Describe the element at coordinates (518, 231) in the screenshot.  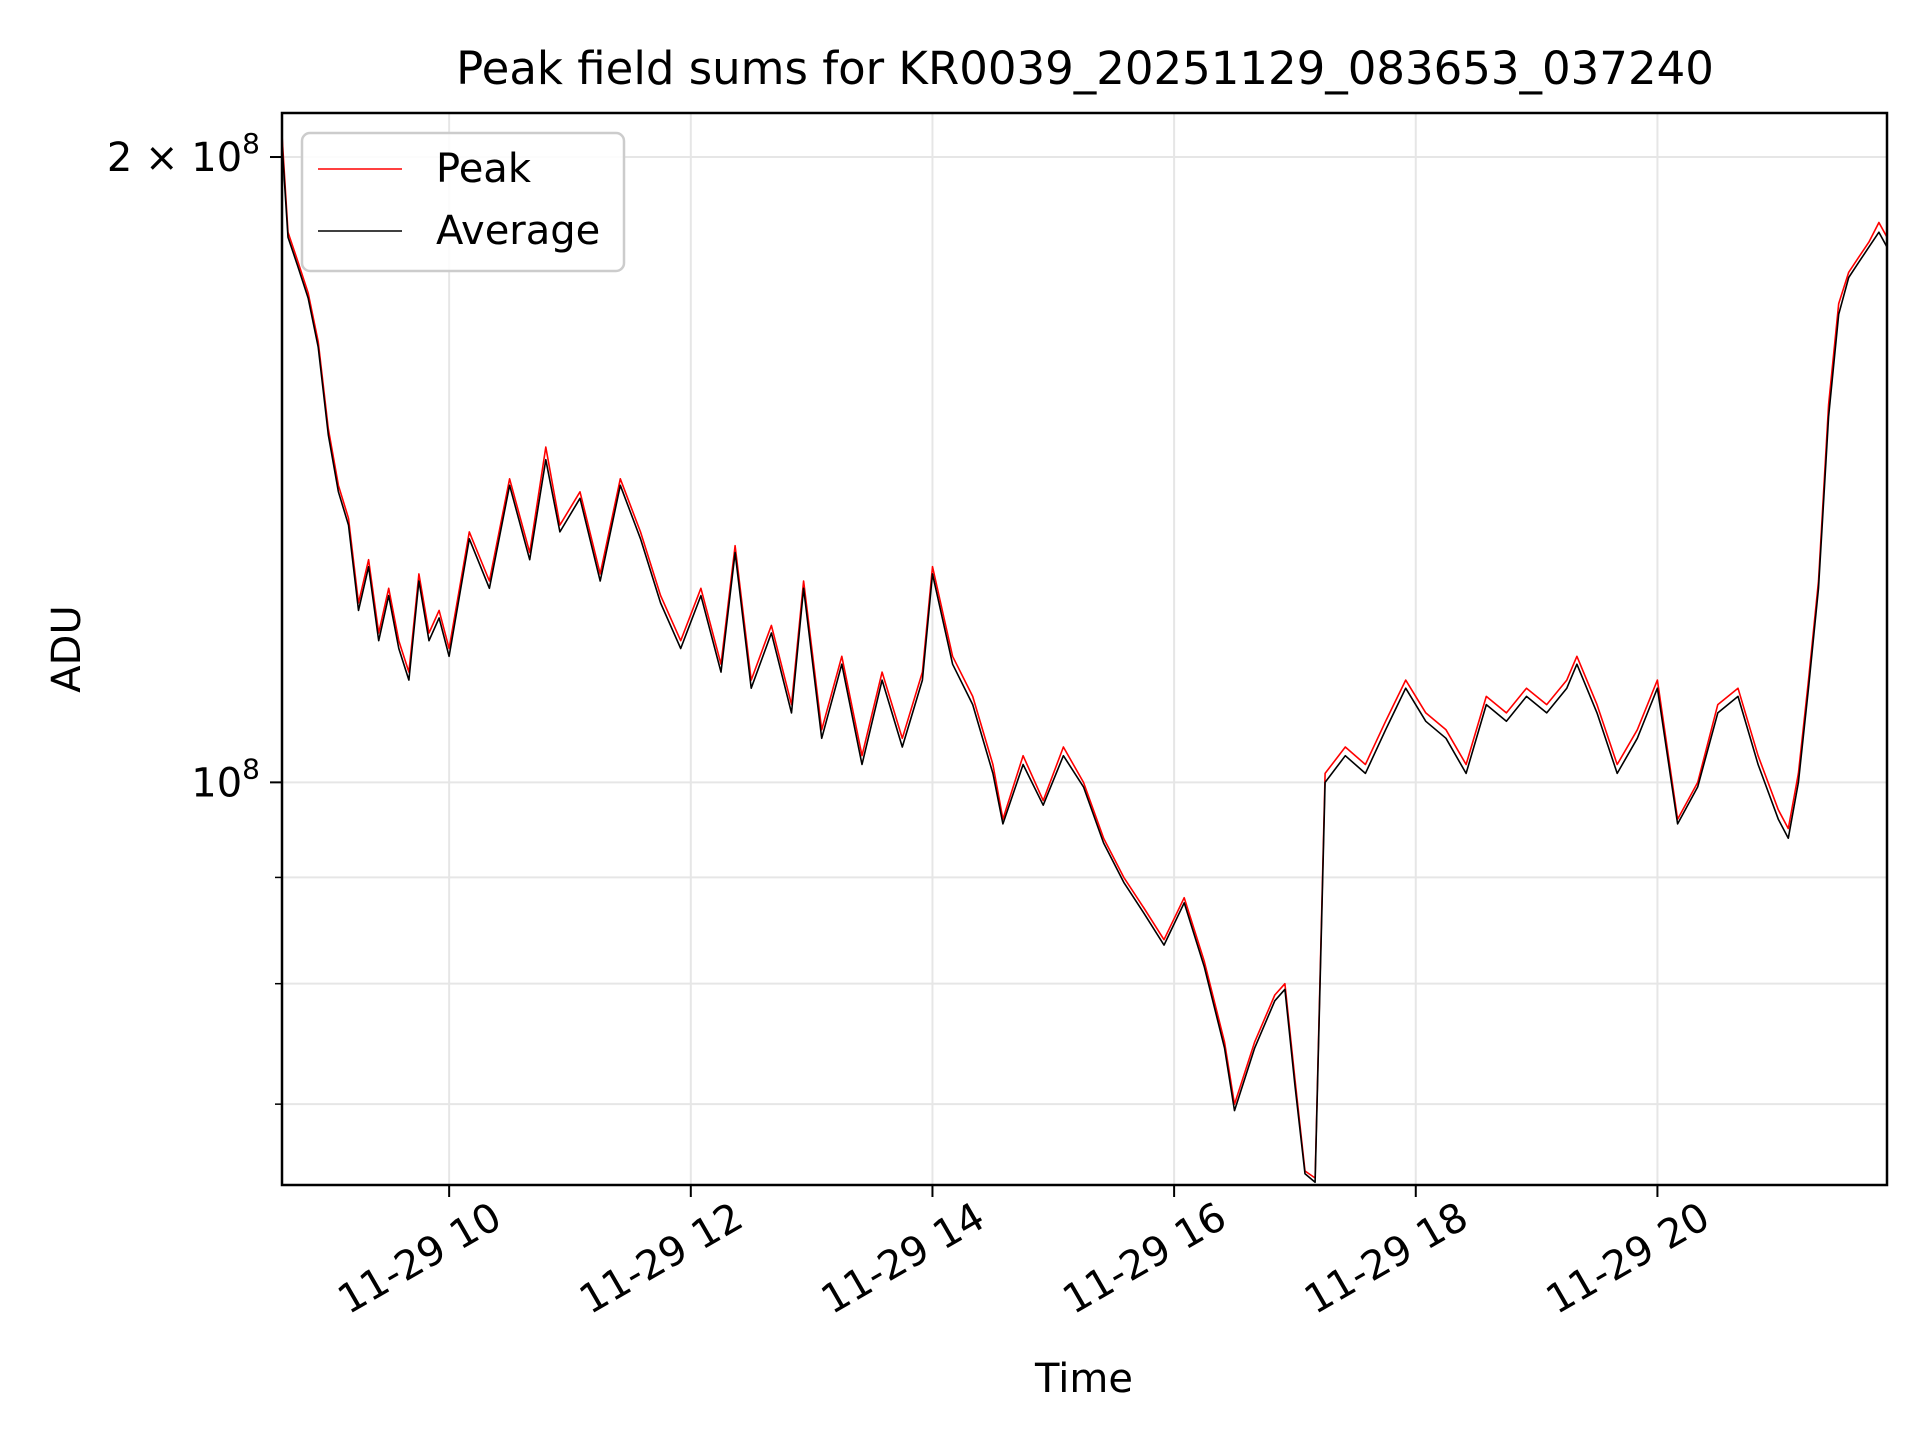
I see `legend-label-average: Average` at that location.